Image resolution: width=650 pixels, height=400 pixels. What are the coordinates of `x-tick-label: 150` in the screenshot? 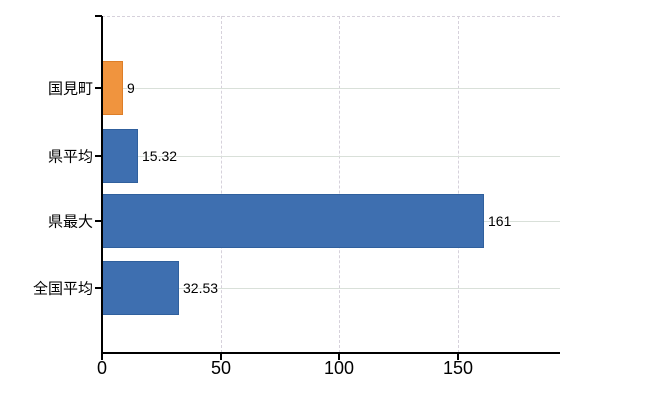 It's located at (458, 368).